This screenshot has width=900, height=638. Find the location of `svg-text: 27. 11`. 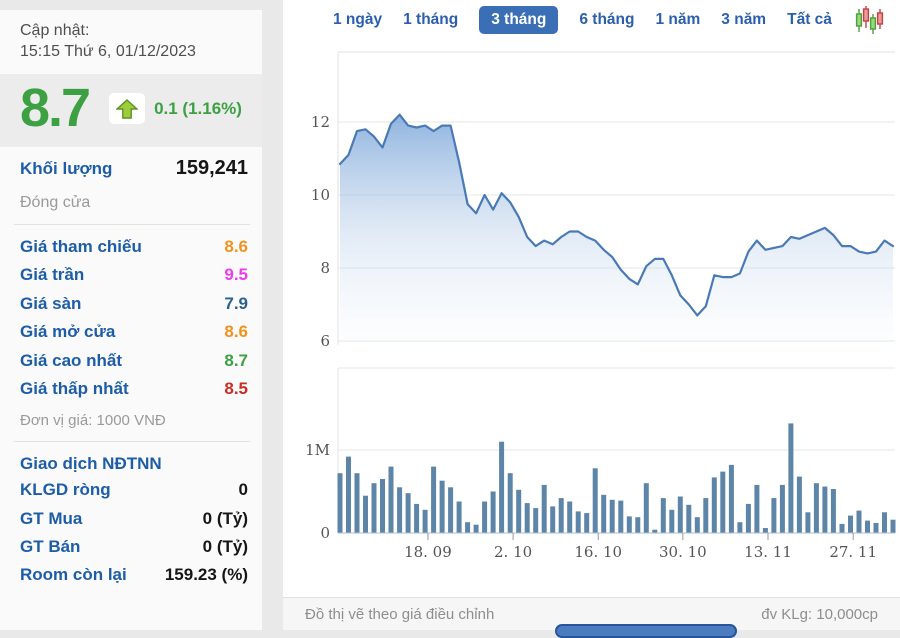

svg-text: 27. 11 is located at coordinates (853, 552).